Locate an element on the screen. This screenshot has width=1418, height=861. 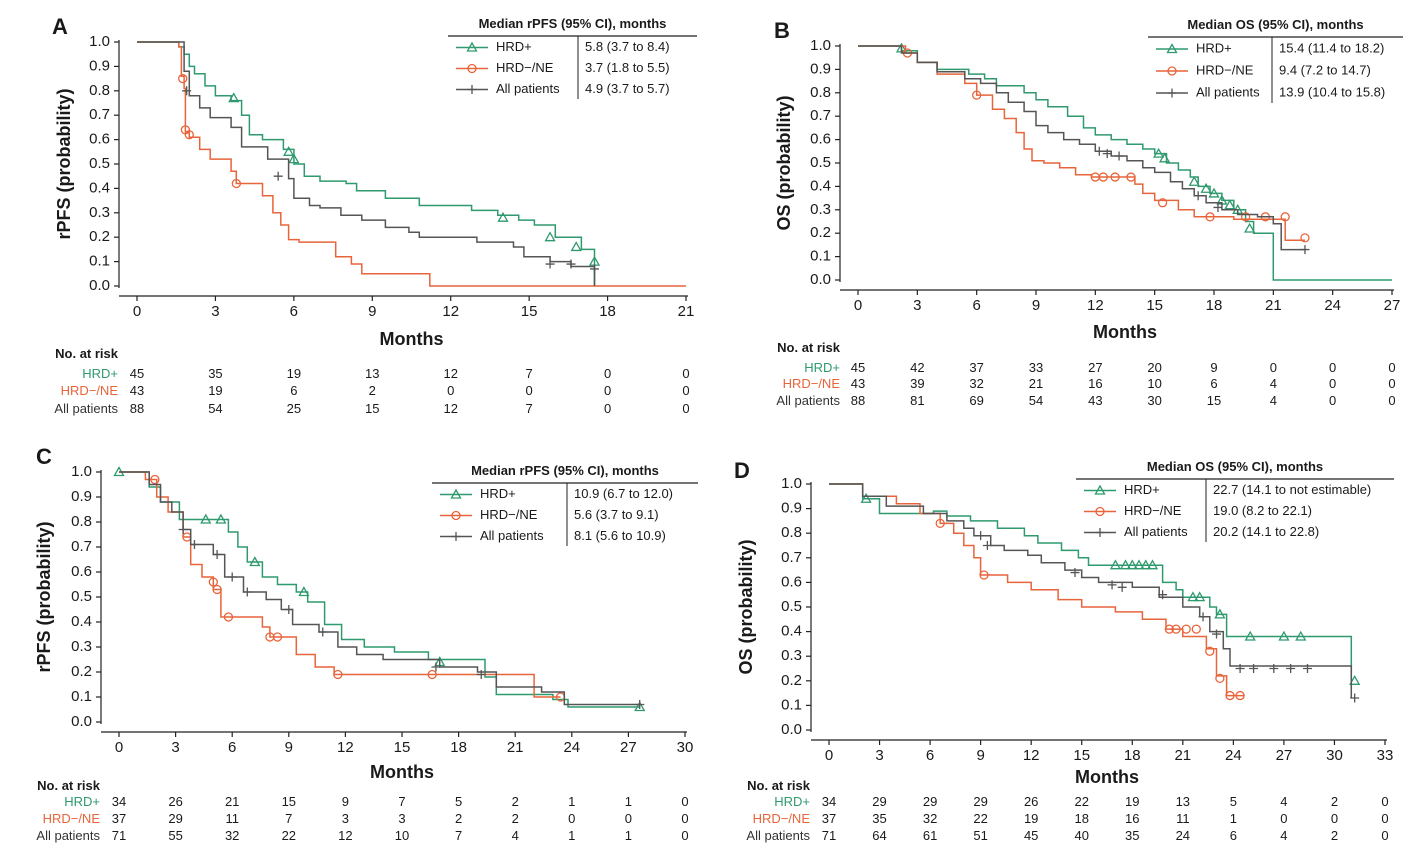
panel-a-risk-count: 2 is located at coordinates (372, 390).